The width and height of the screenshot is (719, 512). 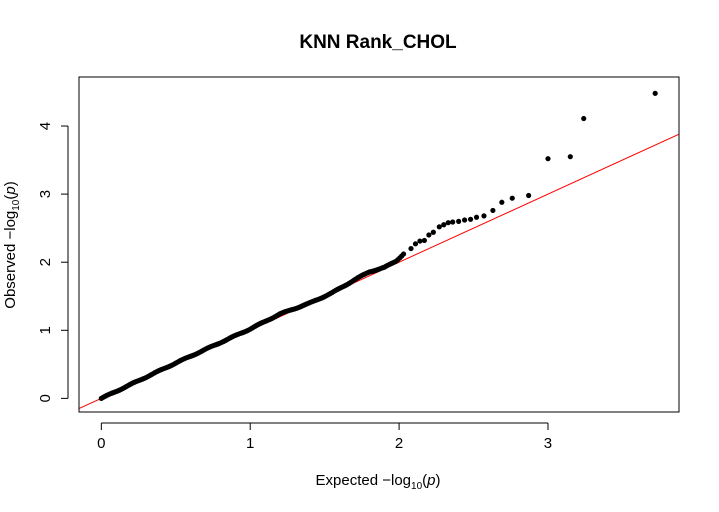 I want to click on x-axis-label: Expected −log10(p), so click(x=378, y=482).